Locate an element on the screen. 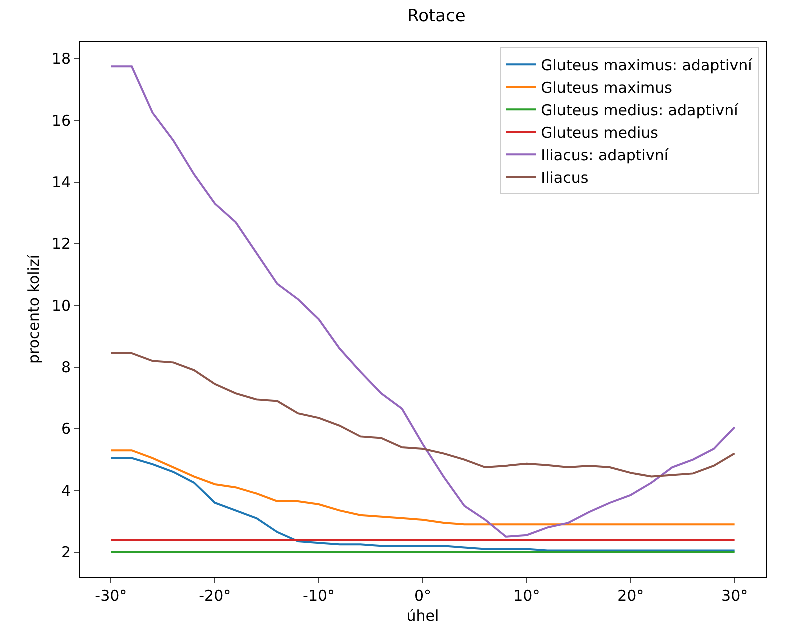  x-tick-label: -20° is located at coordinates (215, 596).